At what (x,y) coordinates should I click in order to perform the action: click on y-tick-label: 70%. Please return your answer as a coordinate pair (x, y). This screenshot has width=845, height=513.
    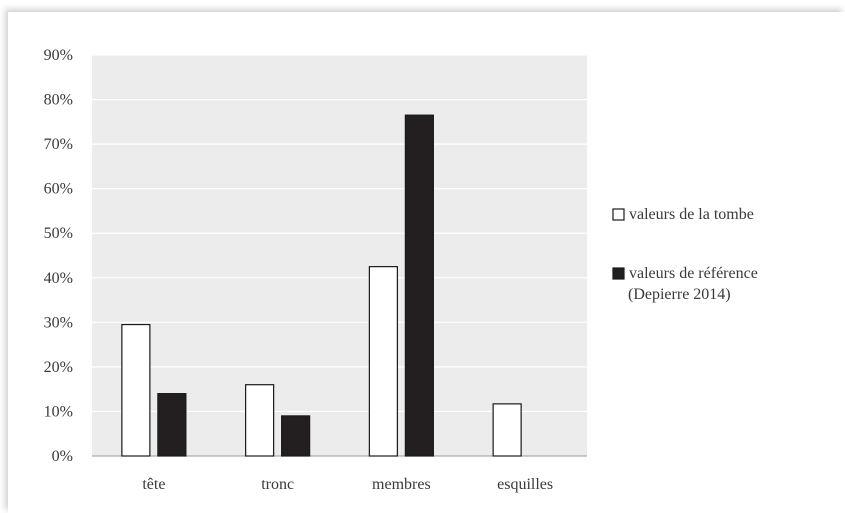
    Looking at the image, I should click on (58, 144).